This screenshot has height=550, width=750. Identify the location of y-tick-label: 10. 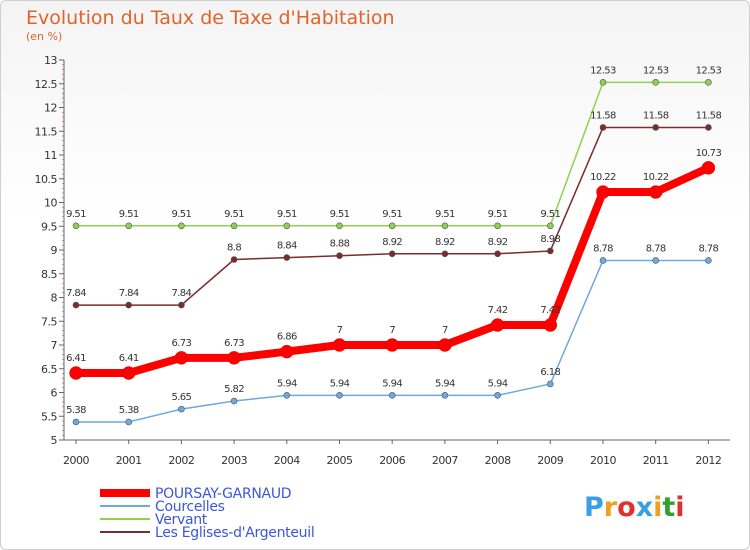
(50, 203).